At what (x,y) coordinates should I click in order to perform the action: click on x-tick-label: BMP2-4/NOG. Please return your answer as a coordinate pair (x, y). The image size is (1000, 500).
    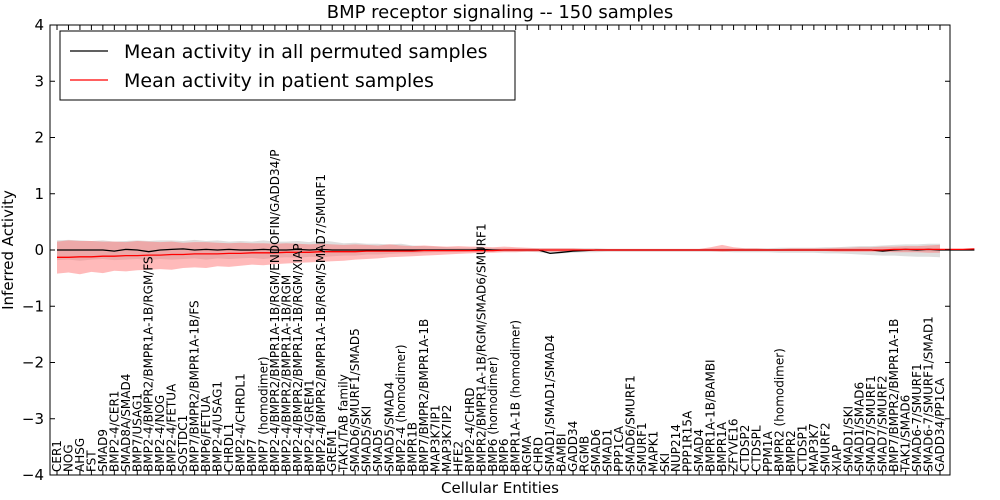
    Looking at the image, I should click on (160, 433).